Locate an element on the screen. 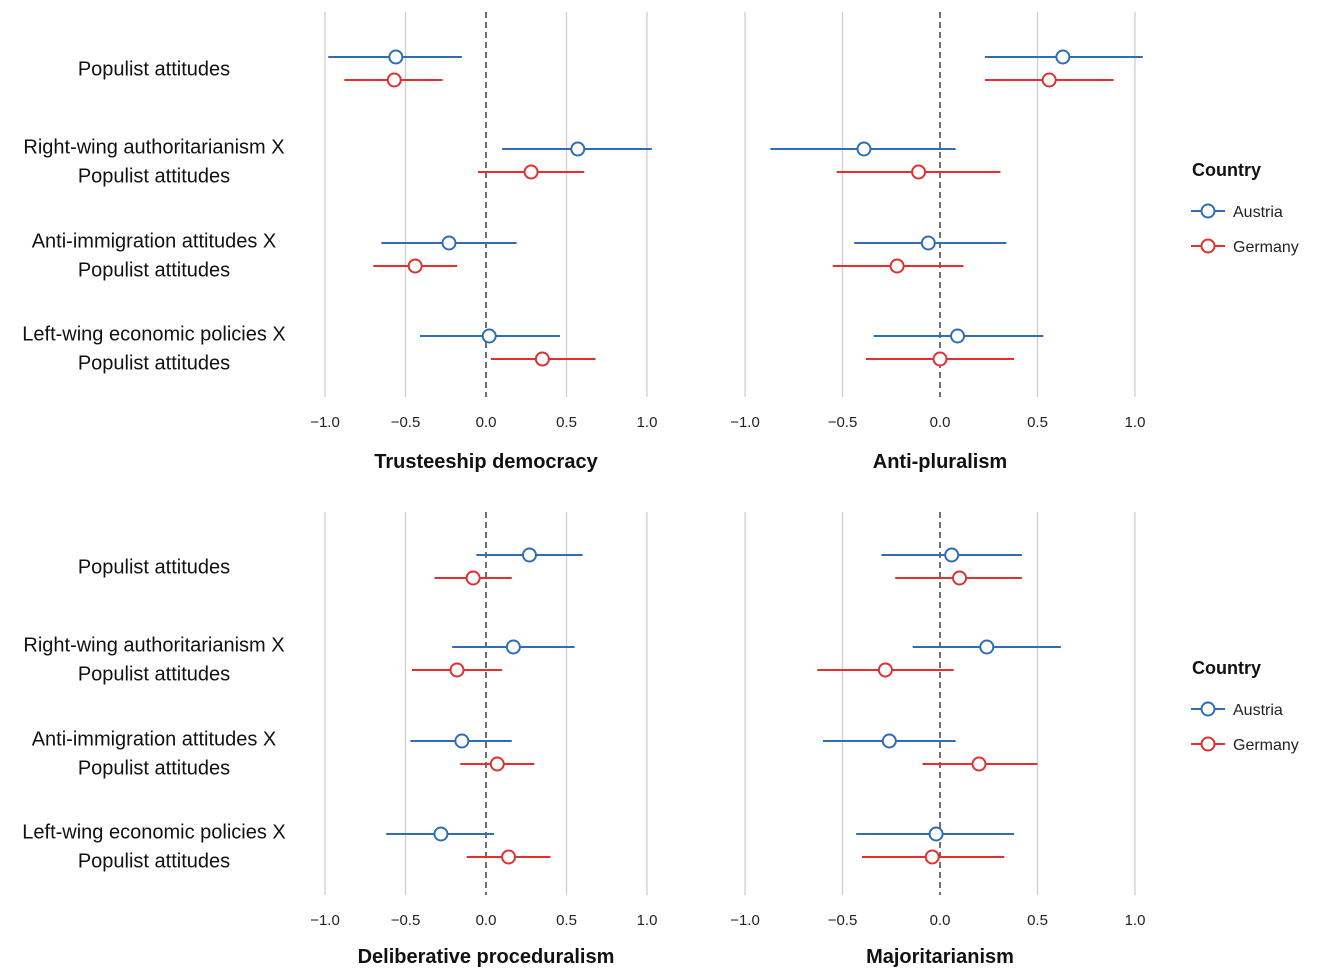 This screenshot has height=970, width=1320. panel-title: Deliberative proceduralism is located at coordinates (486, 957).